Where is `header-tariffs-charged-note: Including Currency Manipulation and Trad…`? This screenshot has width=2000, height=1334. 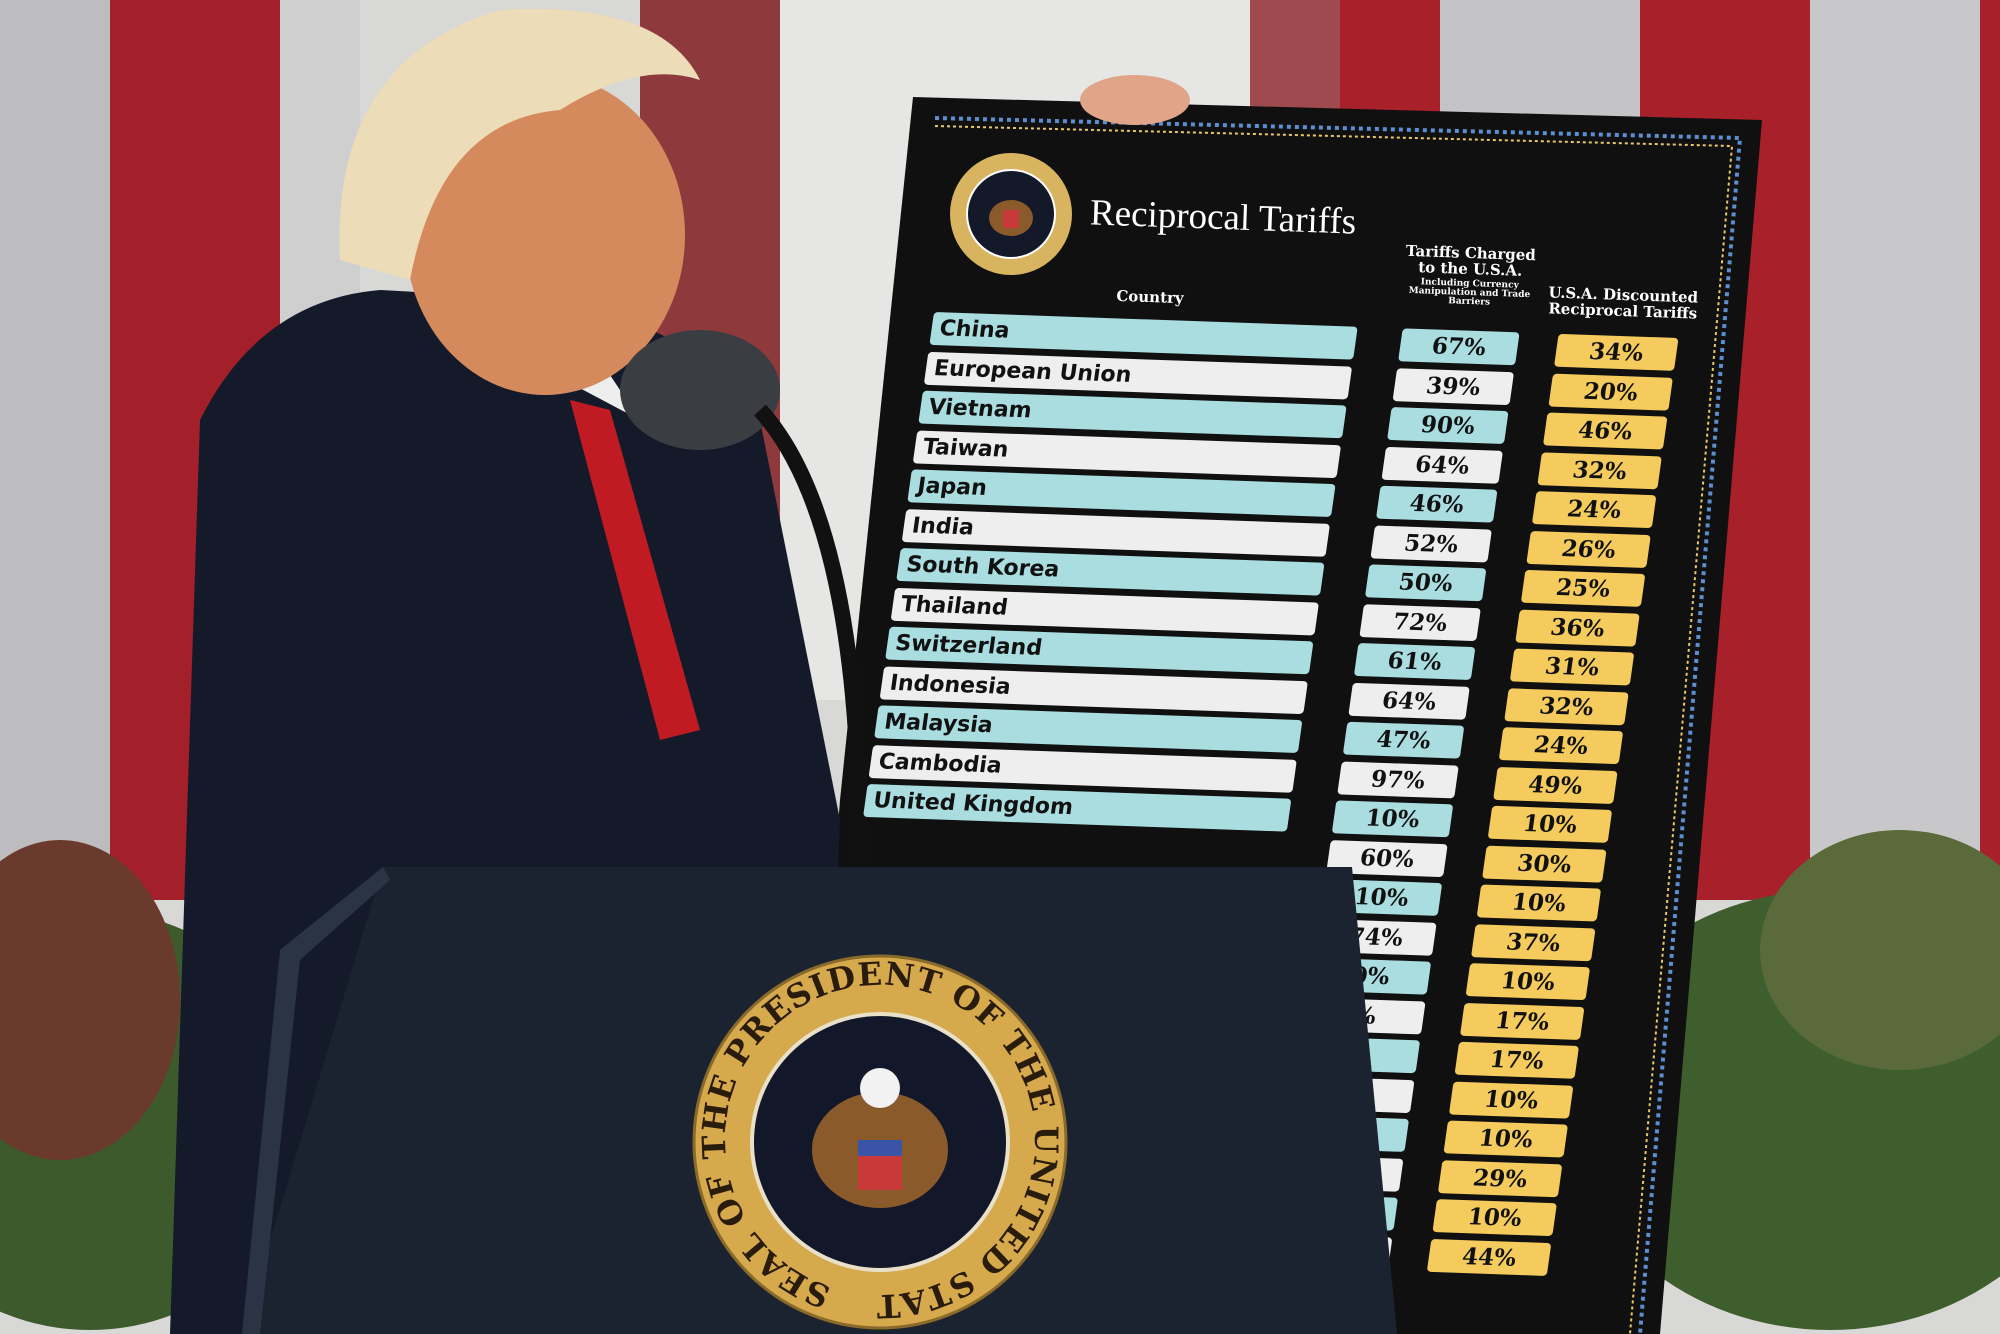
header-tariffs-charged-note: Including Currency Manipulation and Trad… is located at coordinates (1469, 292).